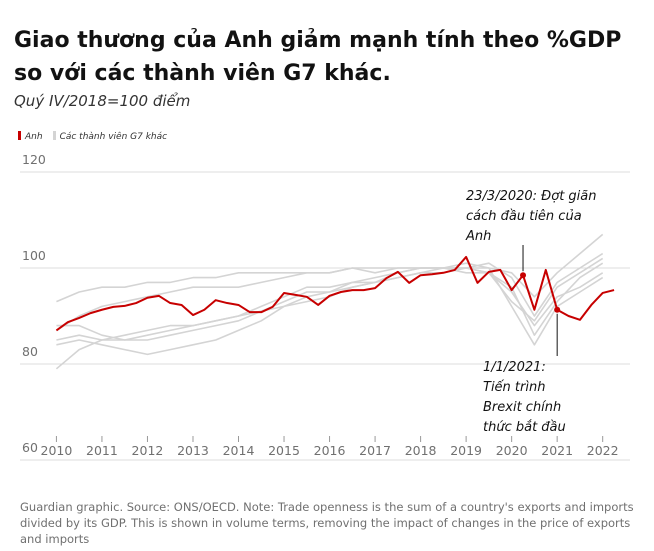 The image size is (654, 551). I want to click on y-tick-label: 80, so click(30, 351).